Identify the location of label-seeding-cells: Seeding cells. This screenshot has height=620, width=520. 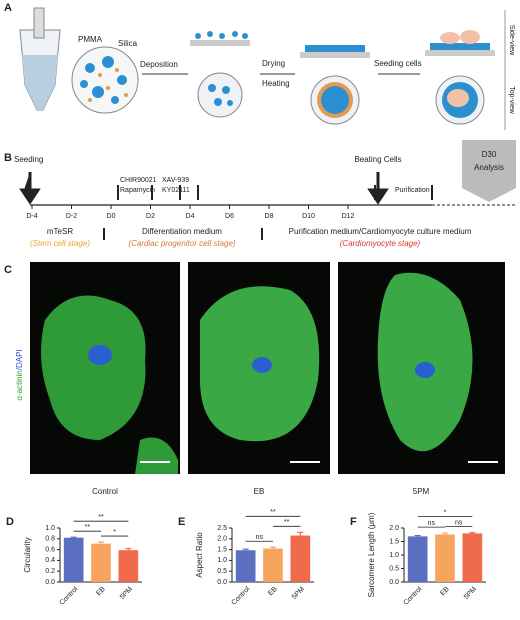
(398, 63).